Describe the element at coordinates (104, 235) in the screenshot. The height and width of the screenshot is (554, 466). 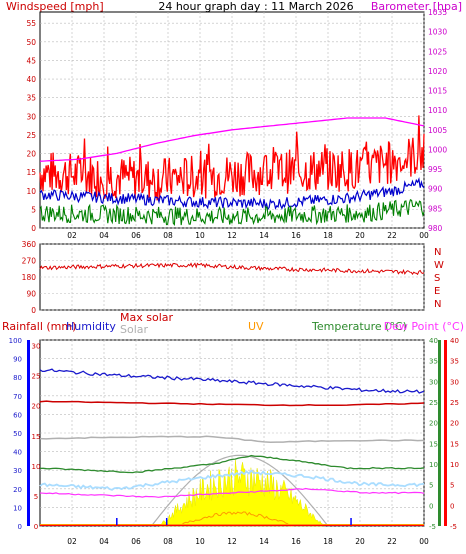
I see `time-tick-label: 04` at that location.